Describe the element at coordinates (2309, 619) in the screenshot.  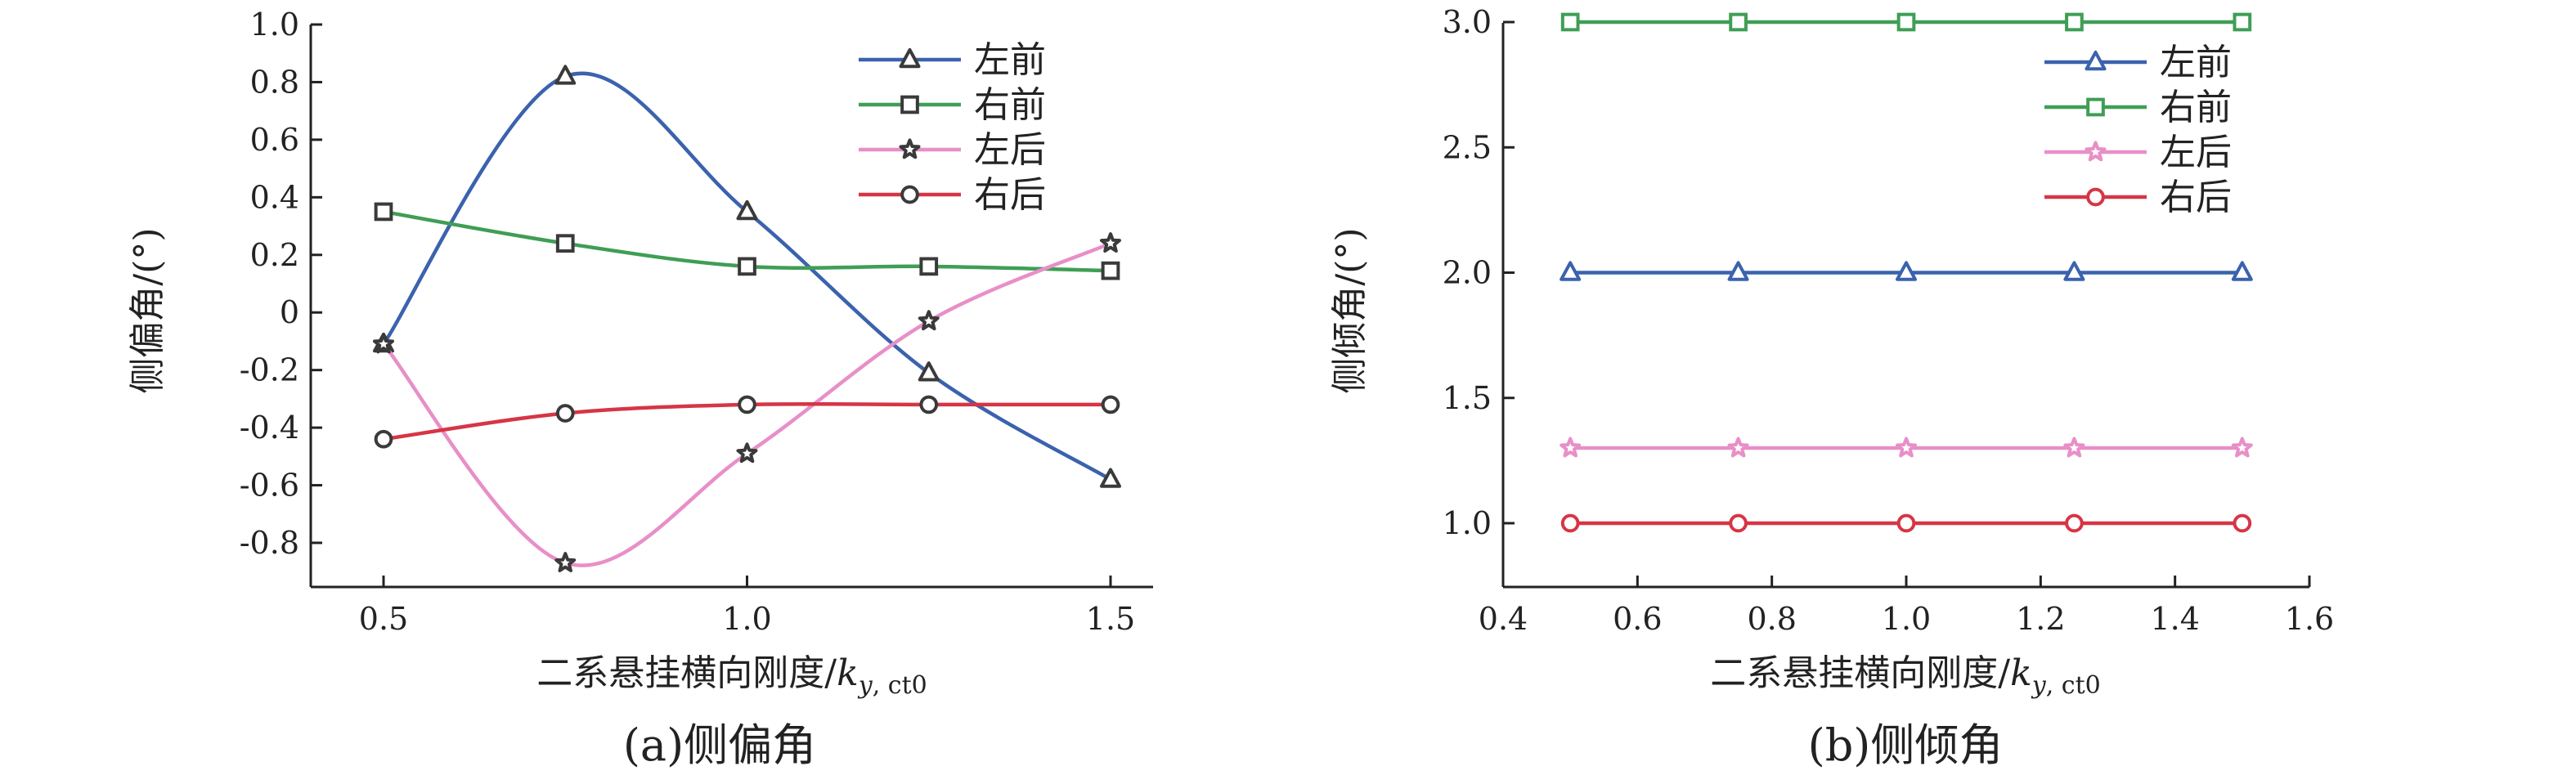
I see `x-tick-label: 1.6` at that location.